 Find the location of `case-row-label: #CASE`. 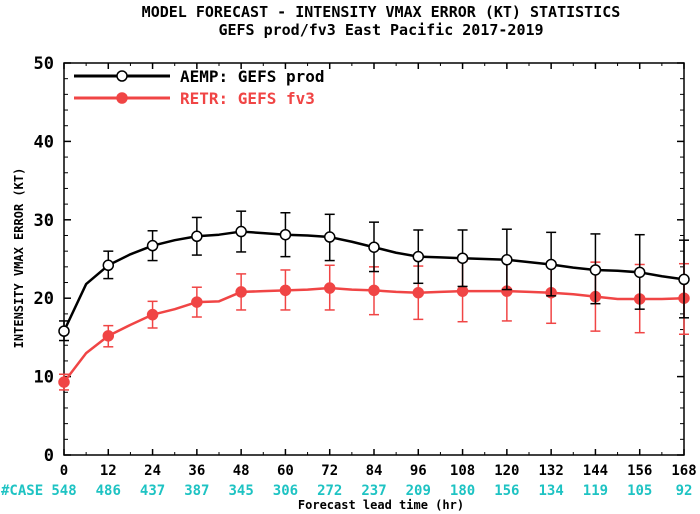

case-row-label: #CASE is located at coordinates (22, 491).